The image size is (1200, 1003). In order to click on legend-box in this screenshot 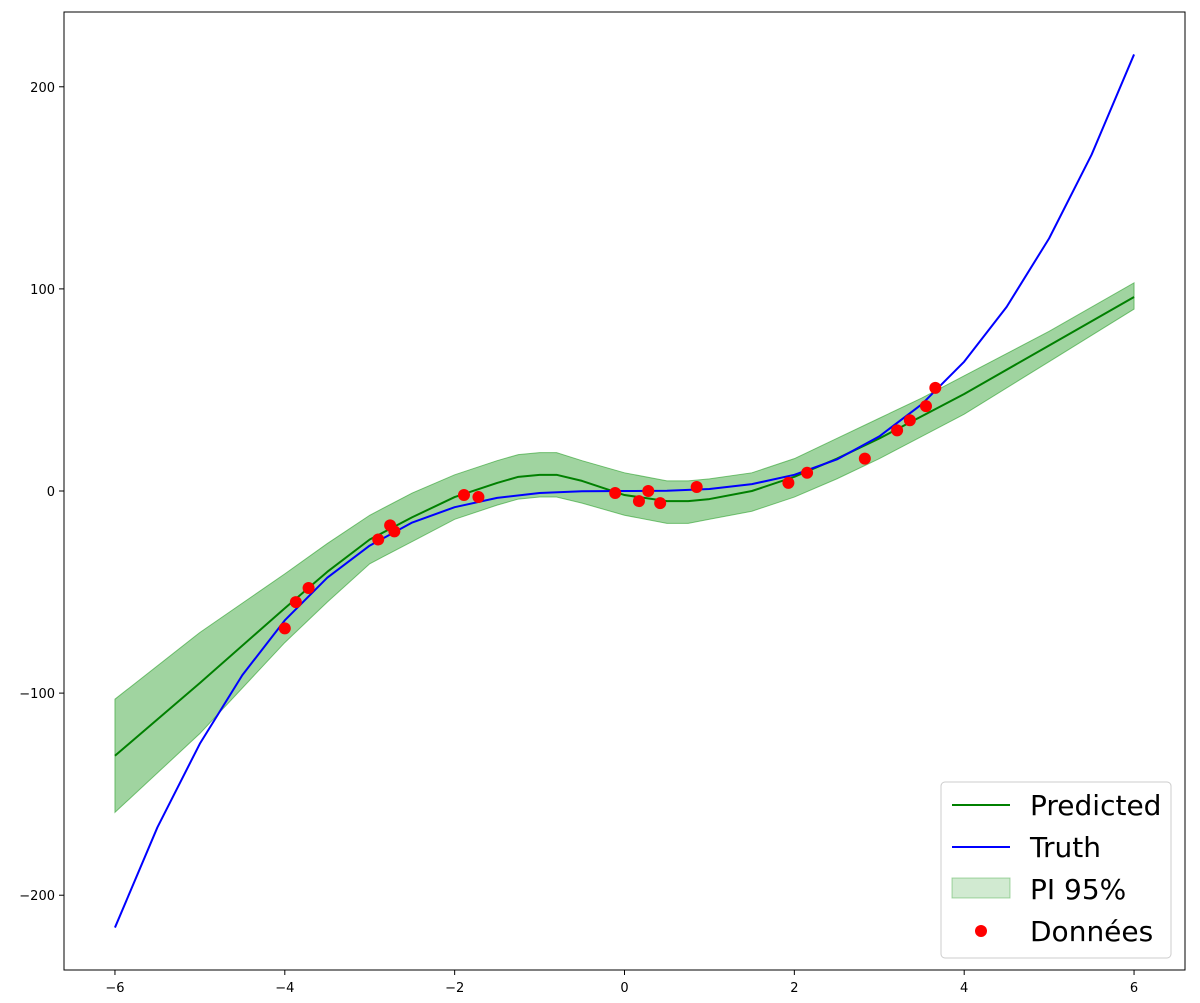, I will do `click(1056, 870)`.